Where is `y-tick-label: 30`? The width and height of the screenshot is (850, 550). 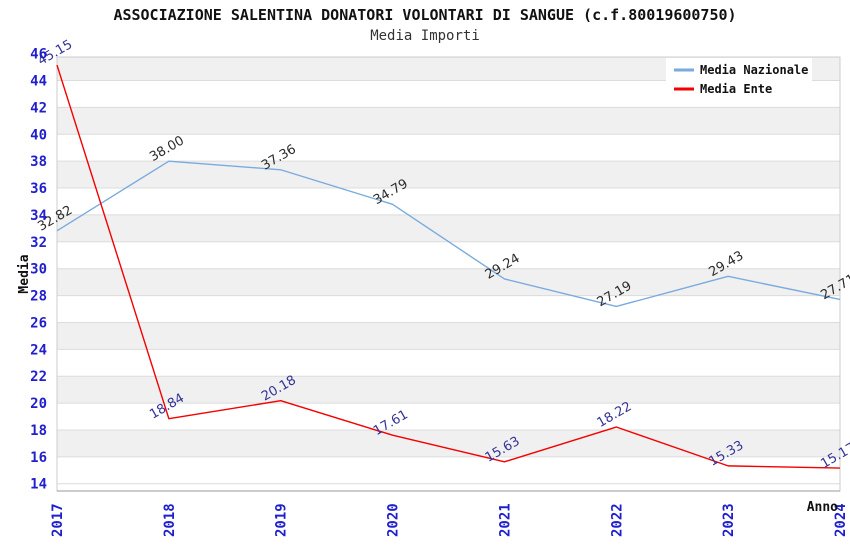 y-tick-label: 30 is located at coordinates (38, 270).